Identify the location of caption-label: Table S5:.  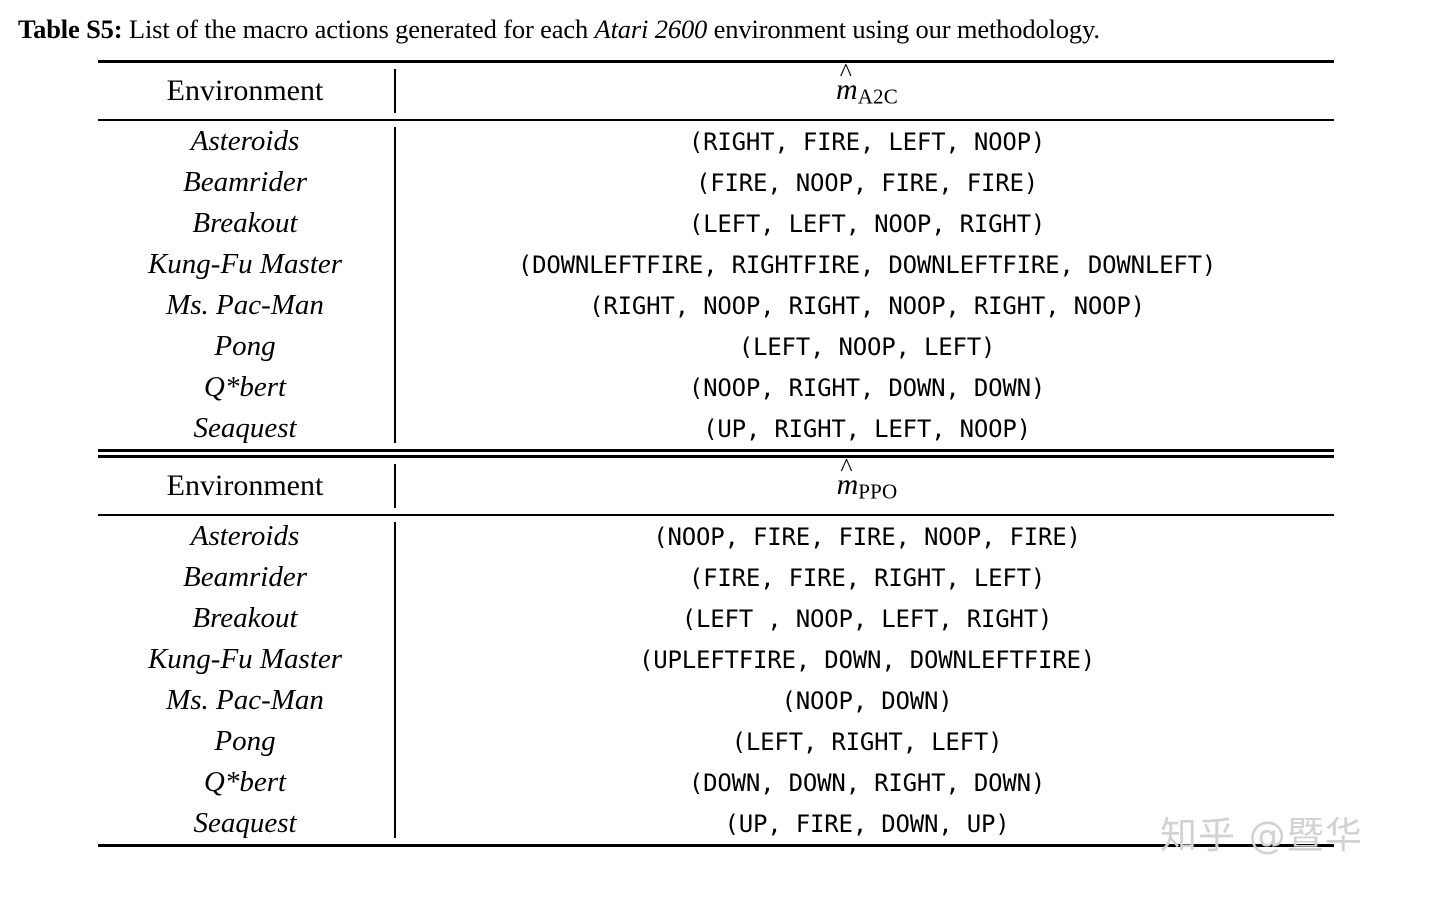
(70, 29).